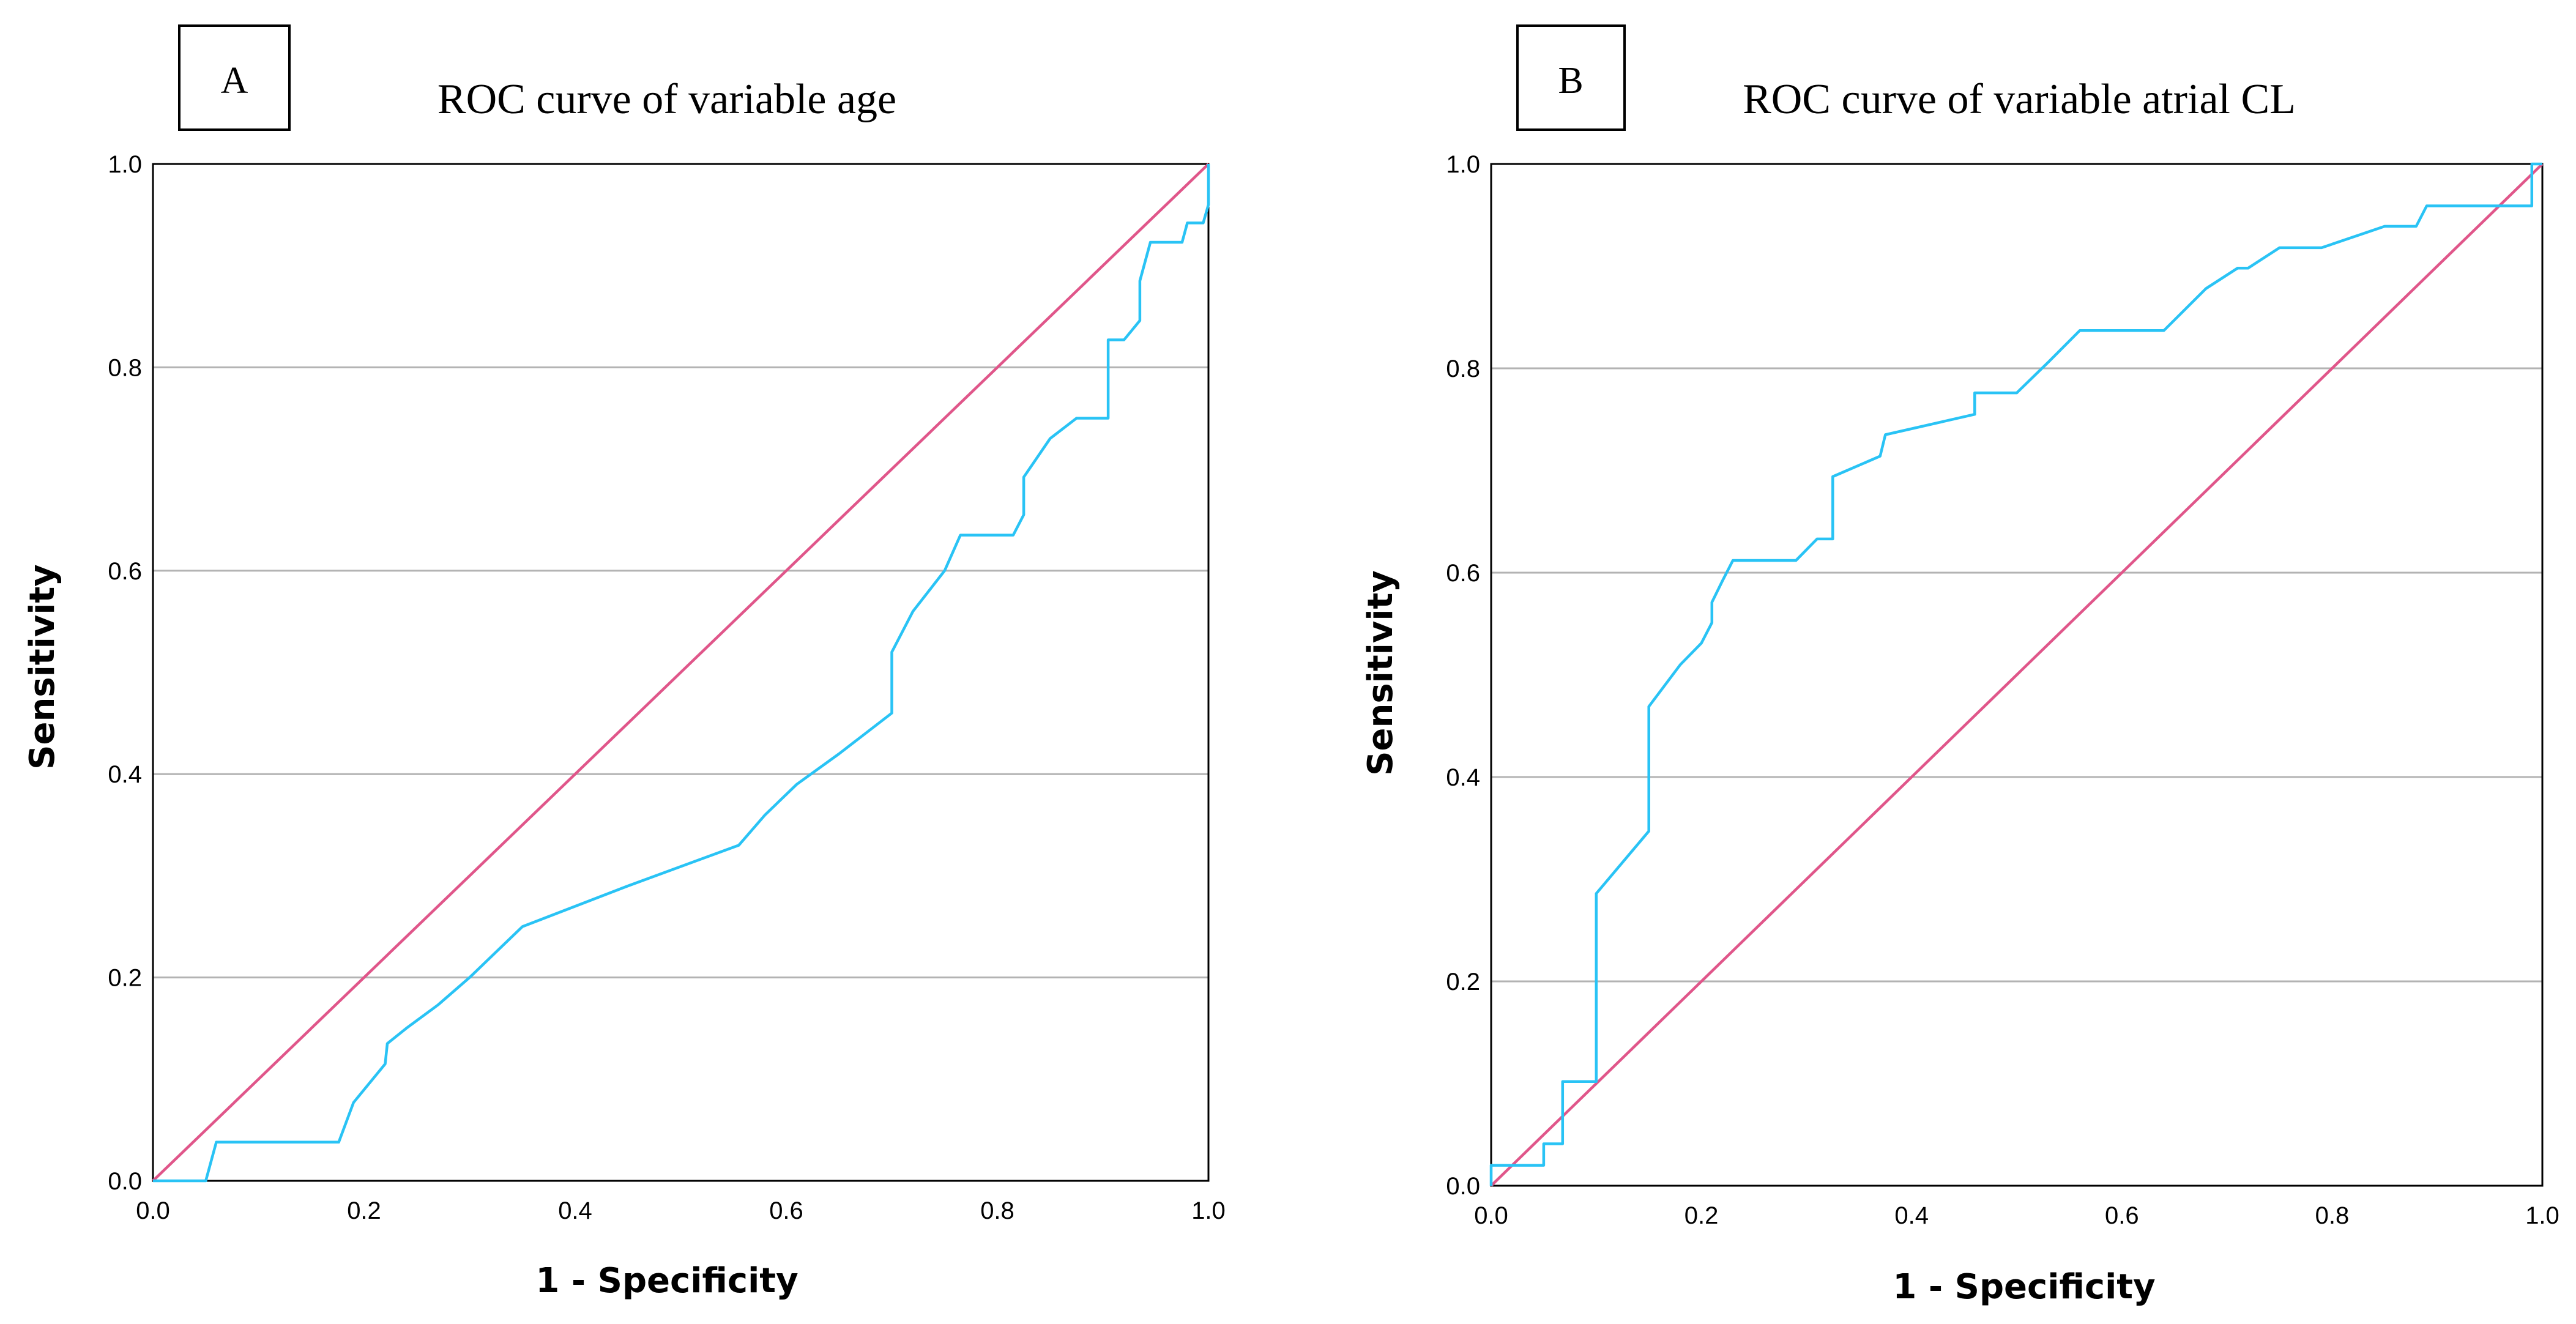  Describe the element at coordinates (1463, 164) in the screenshot. I see `panel-b-y-tick-label: 1.0` at that location.